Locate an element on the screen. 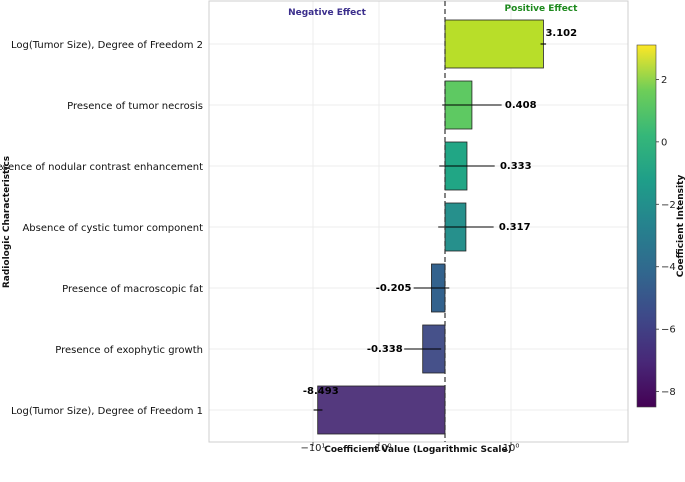 This screenshot has height=482, width=685. colorbar-tick-label: −6 is located at coordinates (668, 330).